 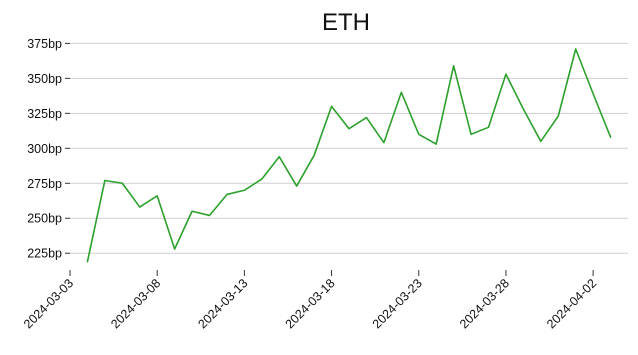 I want to click on x-tick-label-0: 2024-03-03, so click(x=48, y=303).